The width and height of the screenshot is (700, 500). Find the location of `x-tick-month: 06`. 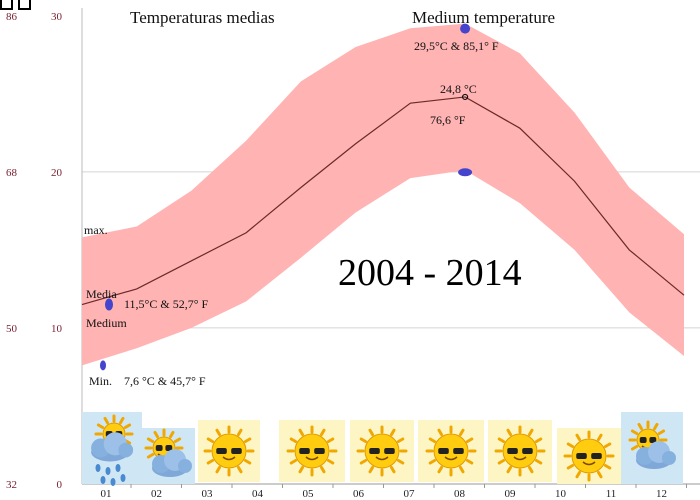

x-tick-month: 06 is located at coordinates (359, 494).